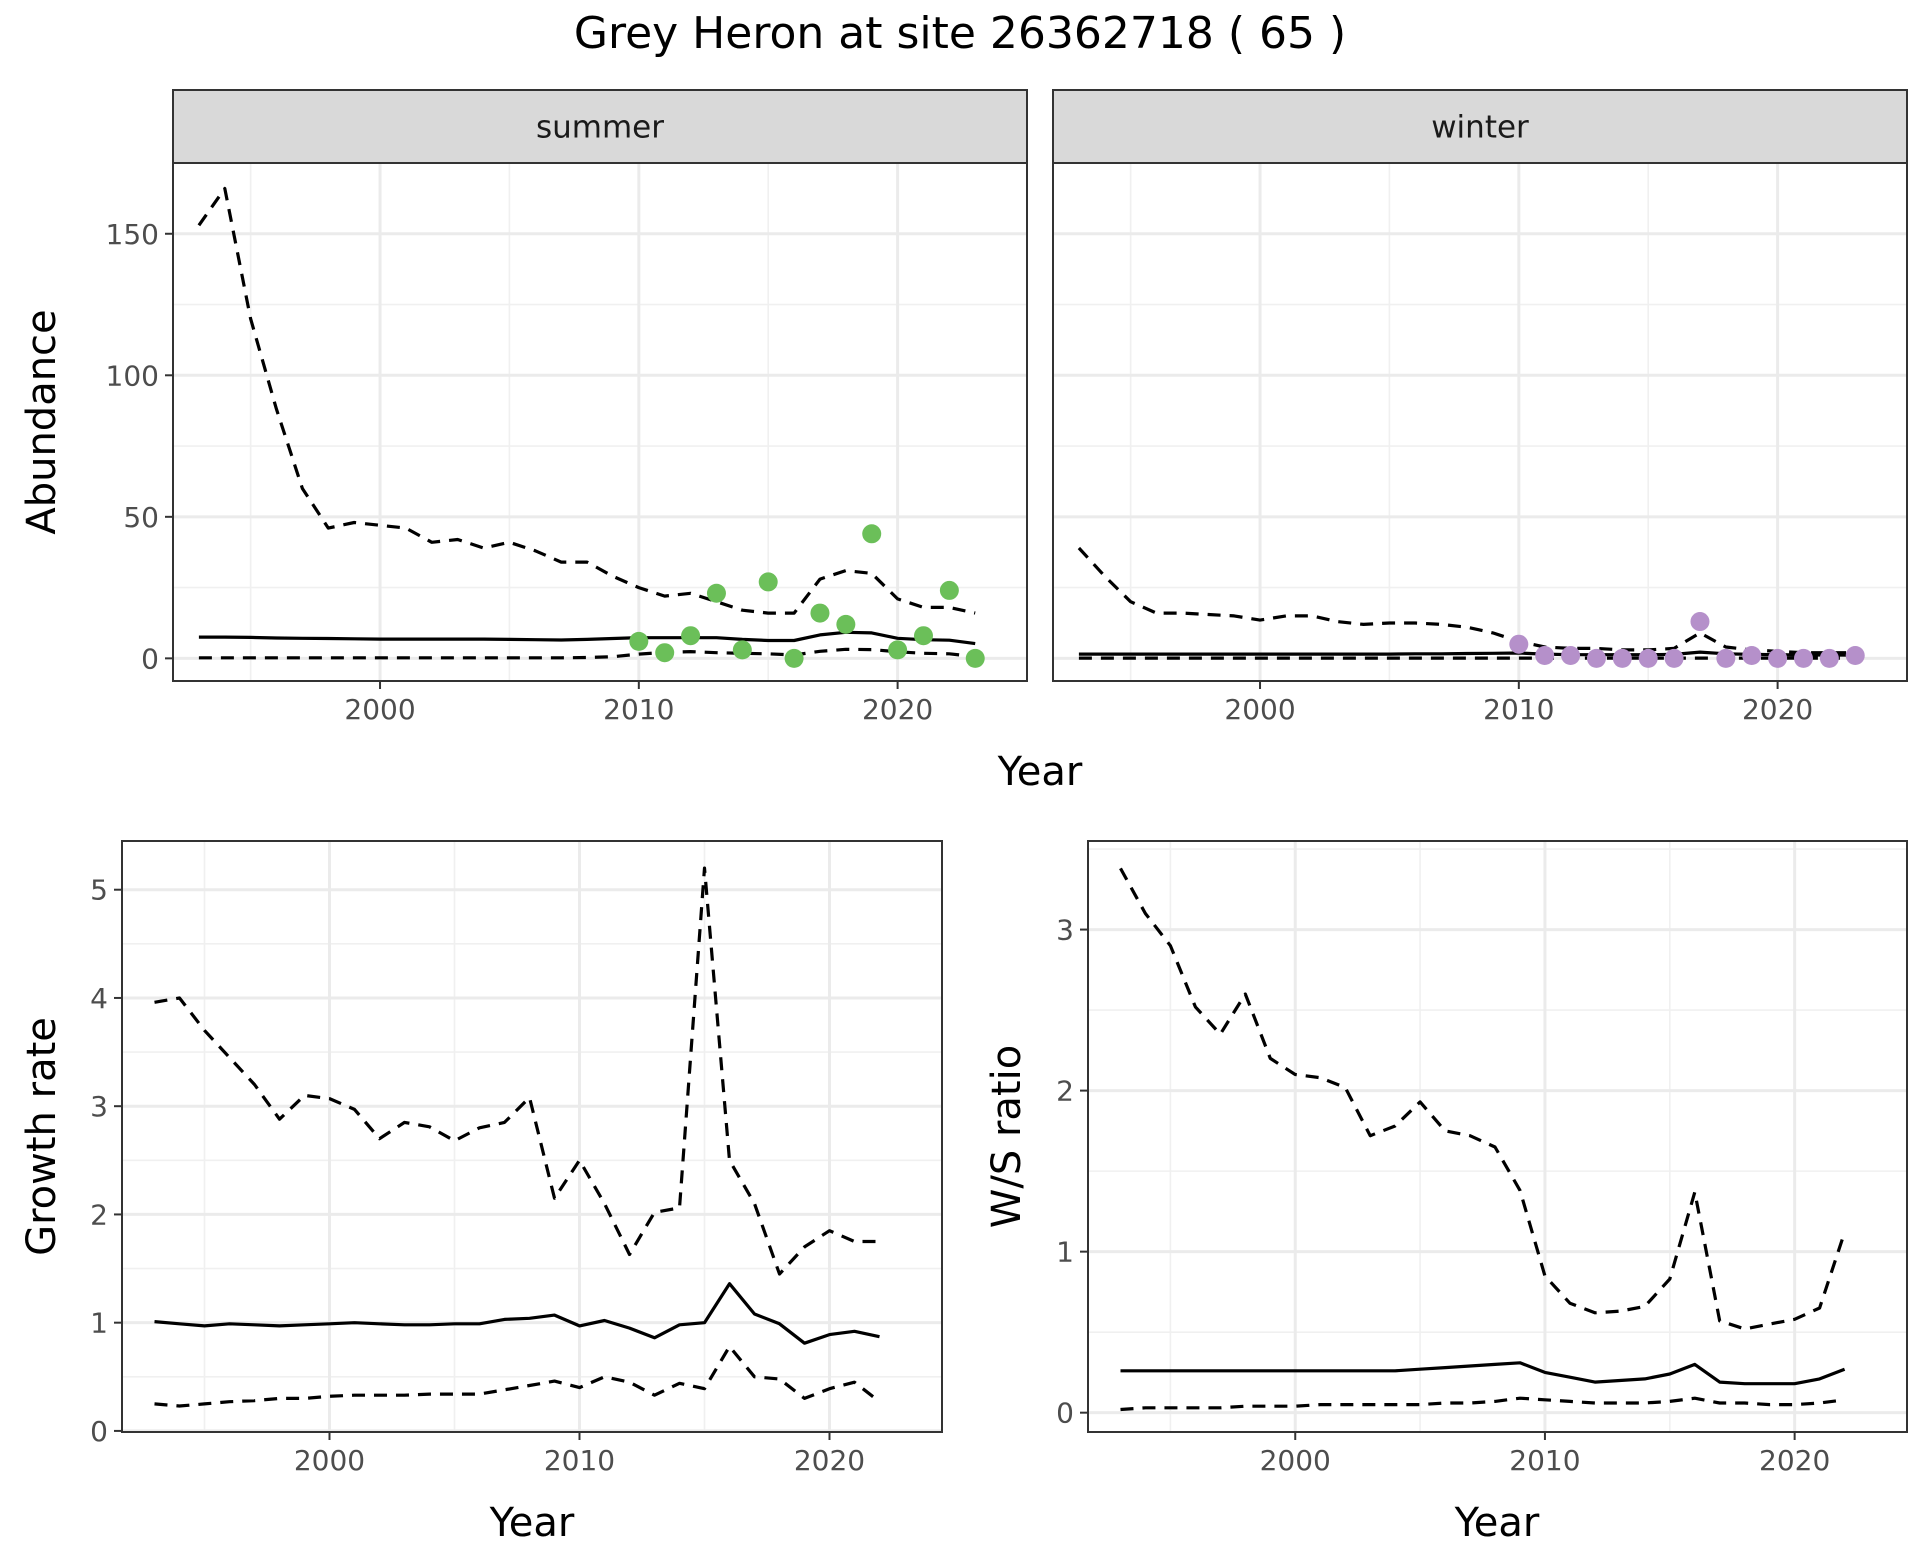 This screenshot has height=1560, width=1920. Describe the element at coordinates (517, 1071) in the screenshot. I see `growth-line-upper` at that location.